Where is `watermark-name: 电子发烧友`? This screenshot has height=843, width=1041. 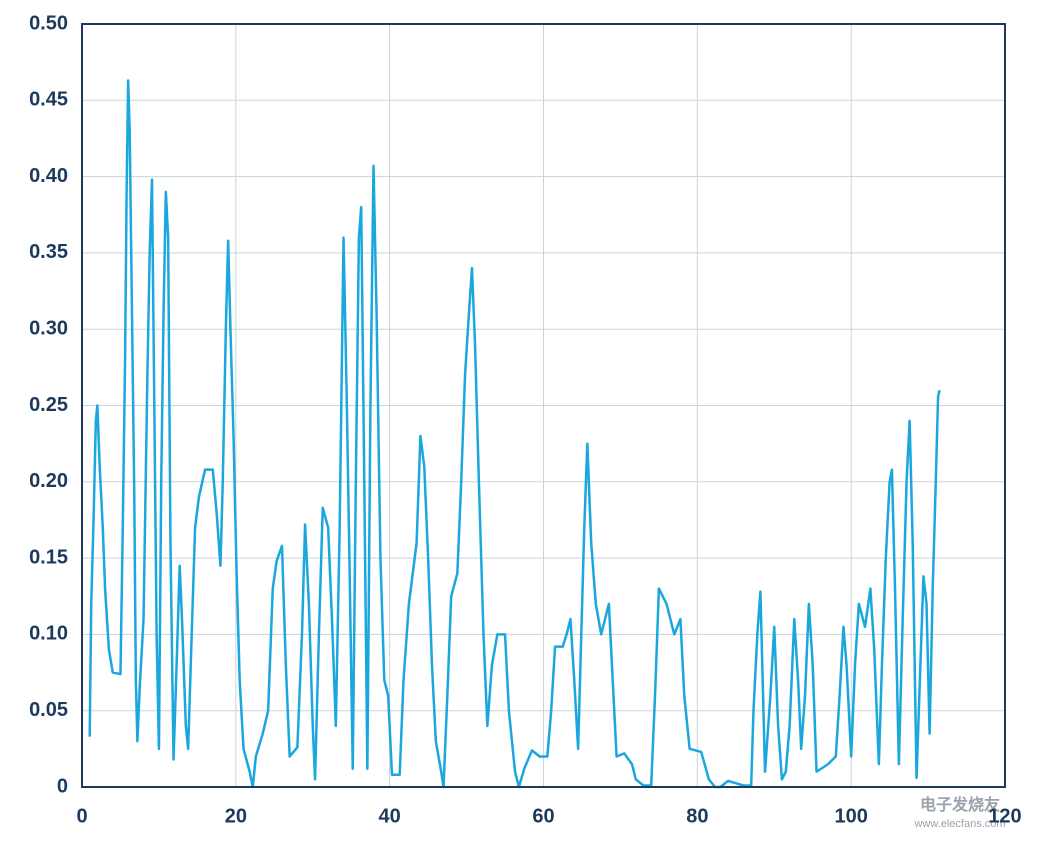
watermark-name: 电子发烧友 is located at coordinates (960, 804).